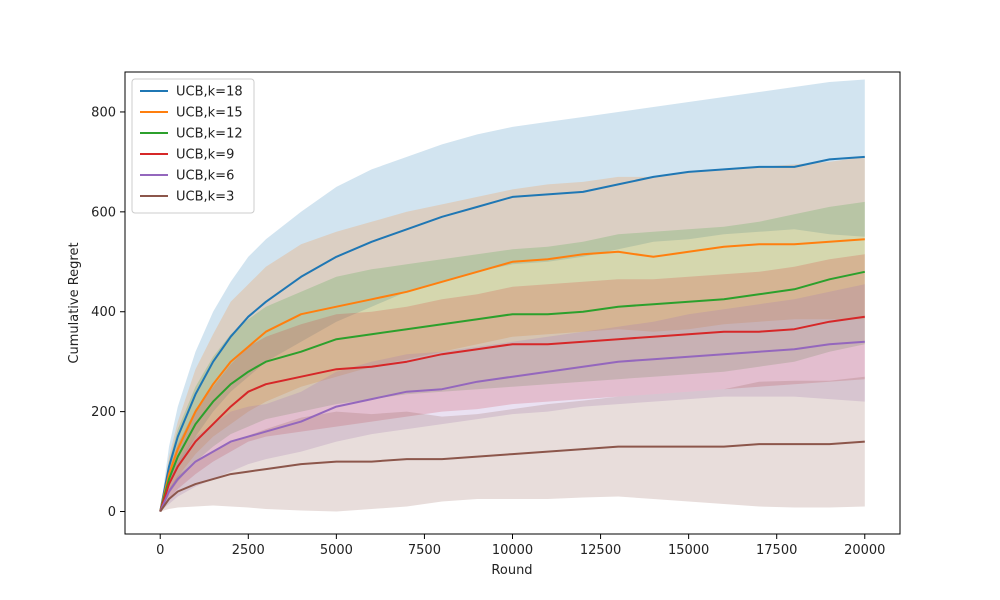  I want to click on x-tick-label: 17500, so click(776, 550).